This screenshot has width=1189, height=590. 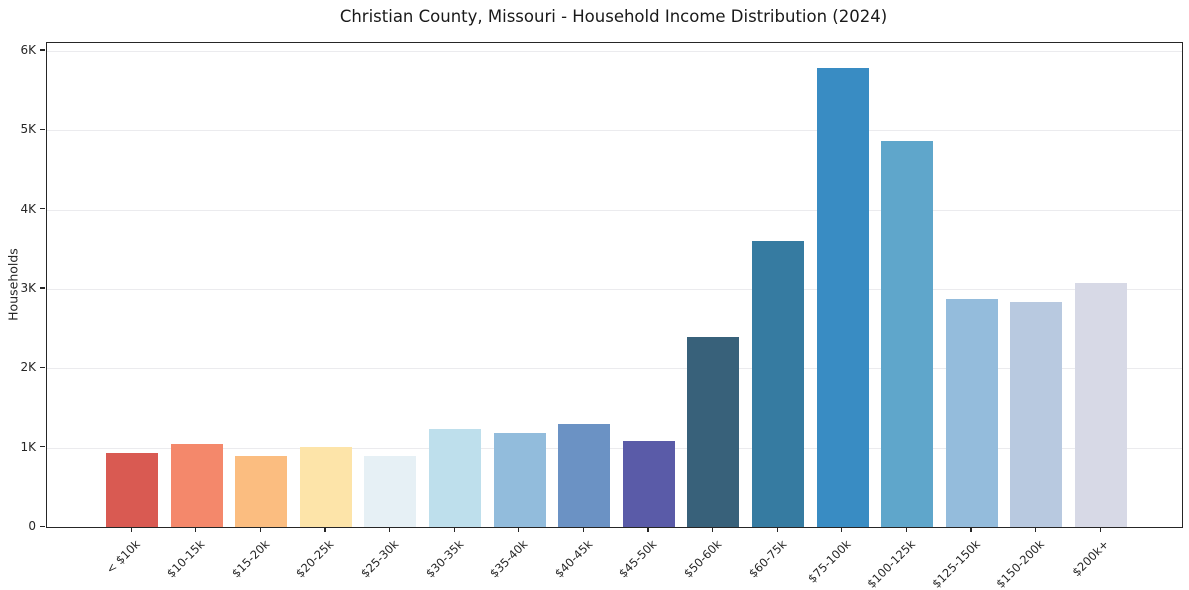 I want to click on y-tick-label: 5K, so click(x=28, y=129).